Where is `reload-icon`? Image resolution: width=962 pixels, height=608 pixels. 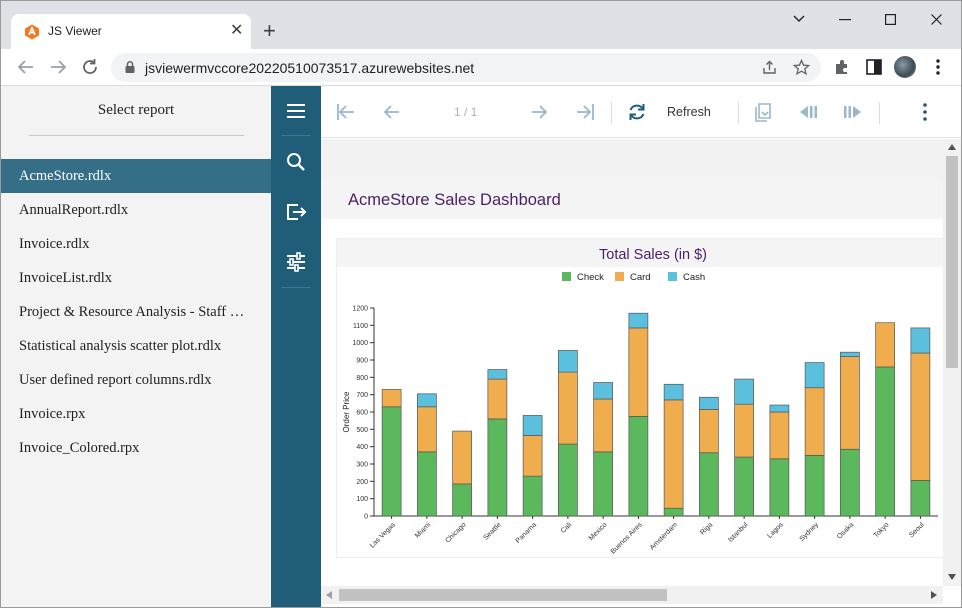 reload-icon is located at coordinates (90, 67).